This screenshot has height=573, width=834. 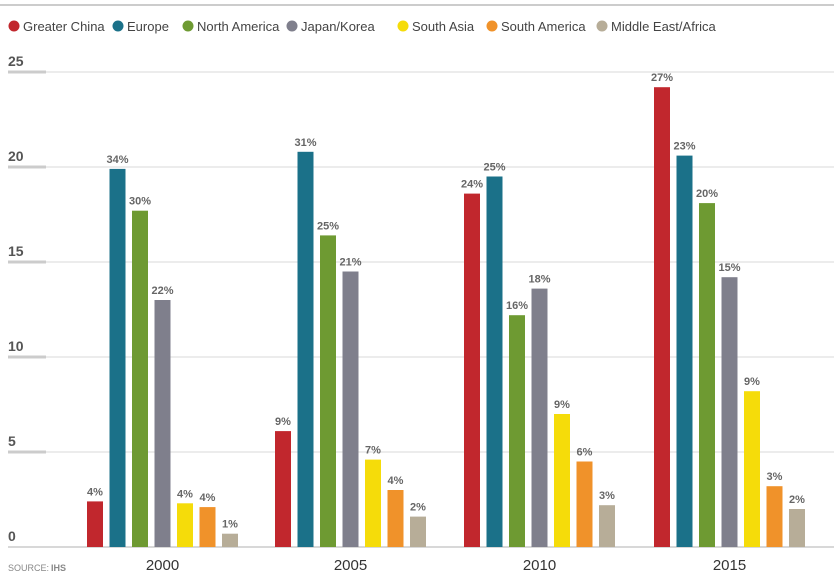 I want to click on y-axis: 0 5 10 15 20 25, so click(x=16, y=298).